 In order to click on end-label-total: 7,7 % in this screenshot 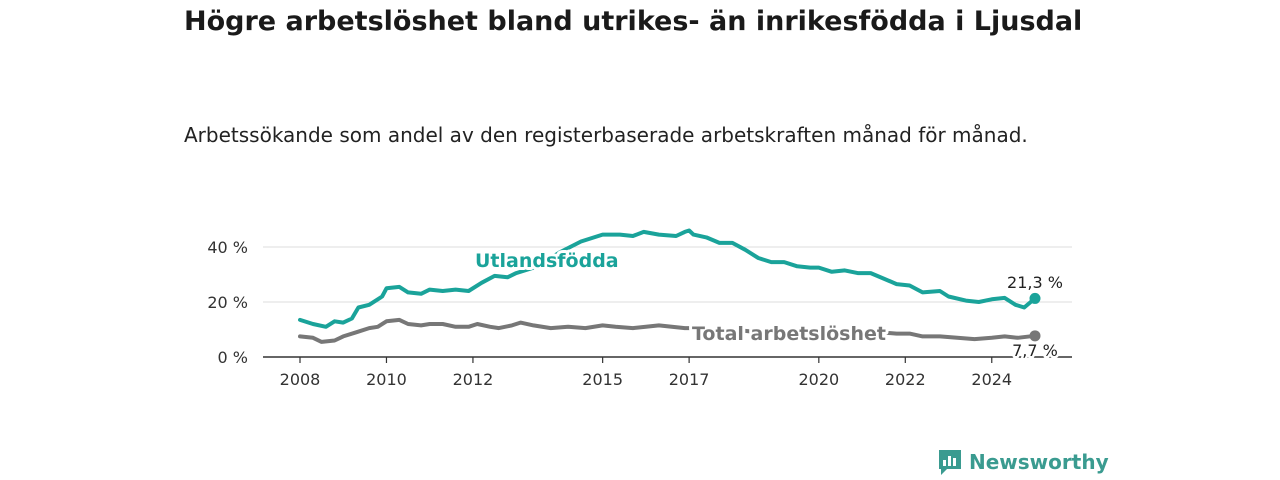, I will do `click(1035, 350)`.